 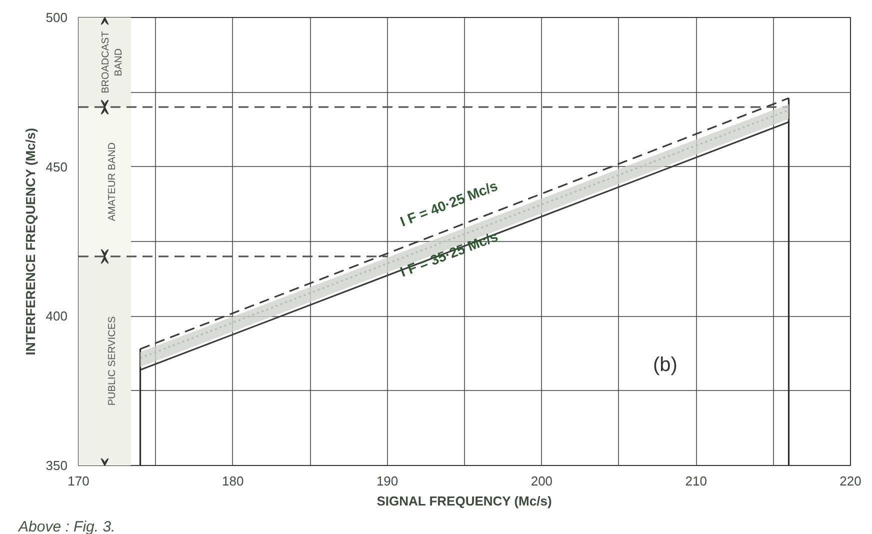 What do you see at coordinates (464, 501) in the screenshot?
I see `x-axis-title: SIGNAL FREQUENCY (Mc/s)` at bounding box center [464, 501].